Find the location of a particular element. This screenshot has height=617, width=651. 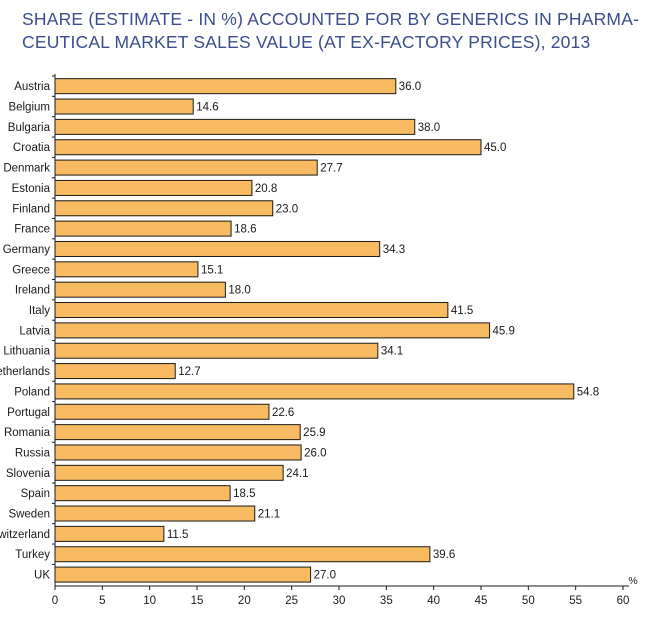

x-tick-label: 25 is located at coordinates (291, 601).